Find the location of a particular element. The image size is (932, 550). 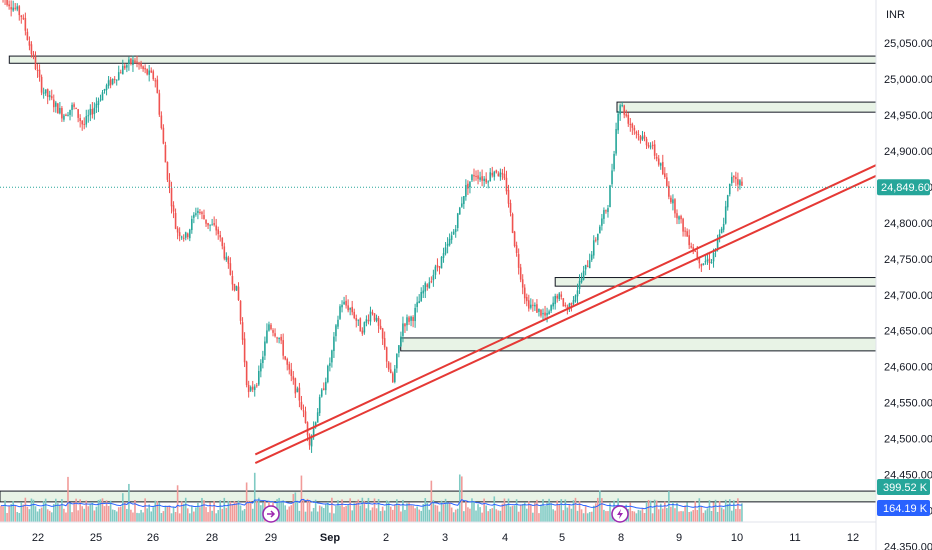

x-tick-label: 12 is located at coordinates (853, 538).